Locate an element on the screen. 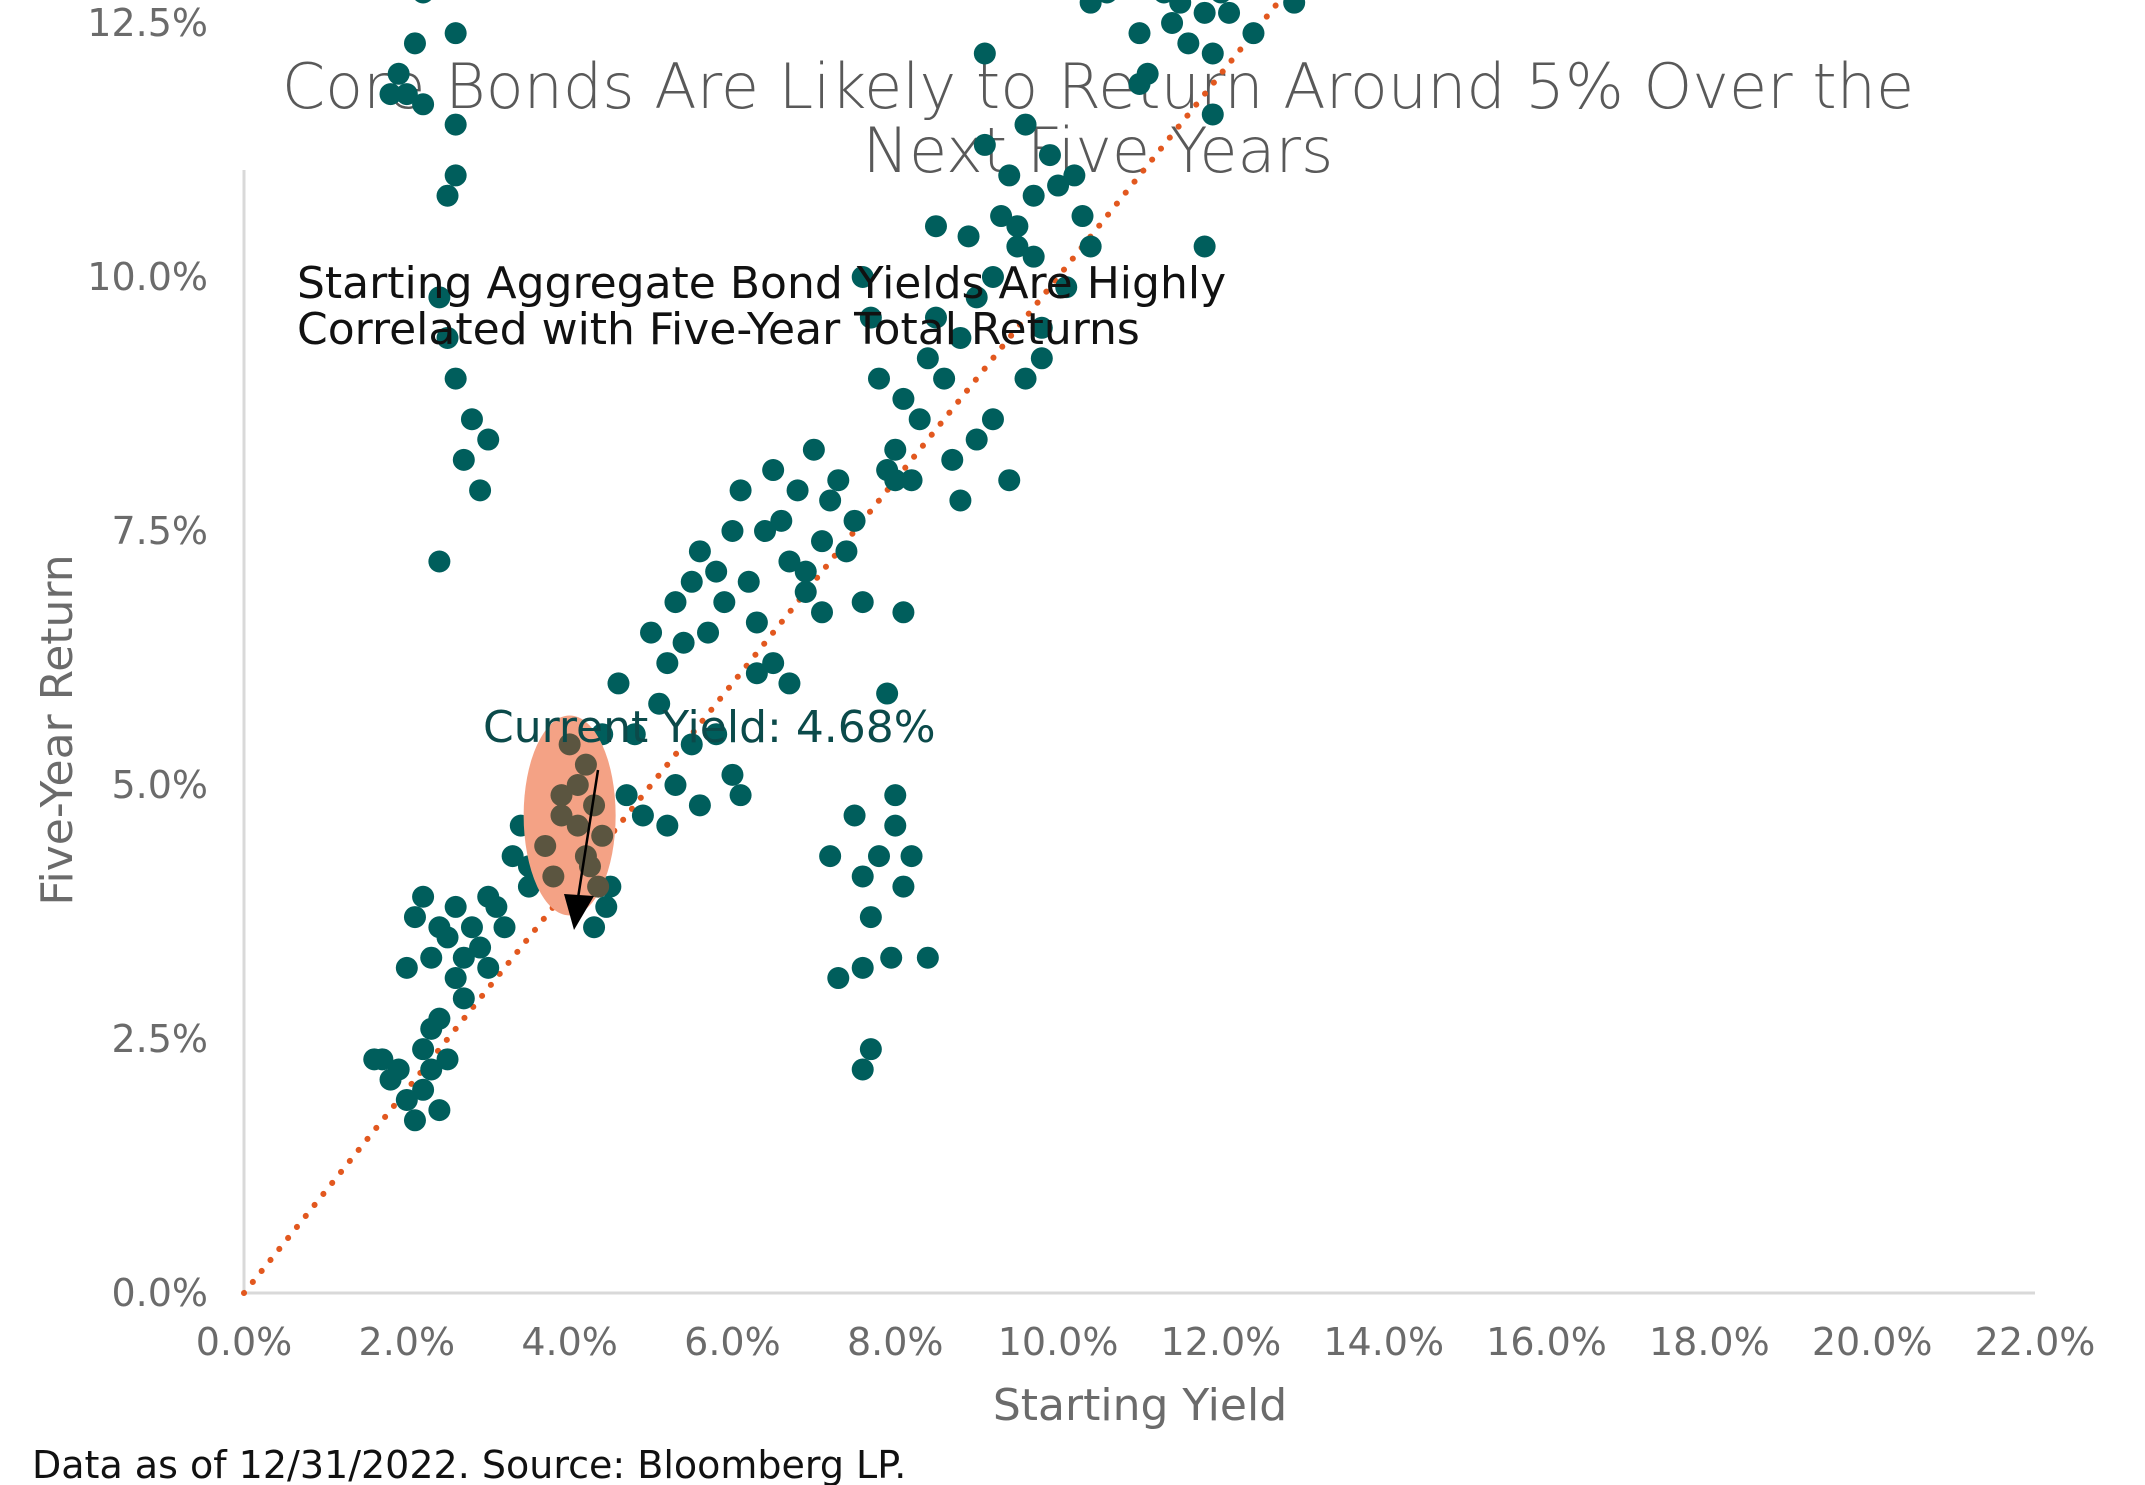 This screenshot has width=2145, height=1485. x-tick-label: 0.0% is located at coordinates (244, 1342).